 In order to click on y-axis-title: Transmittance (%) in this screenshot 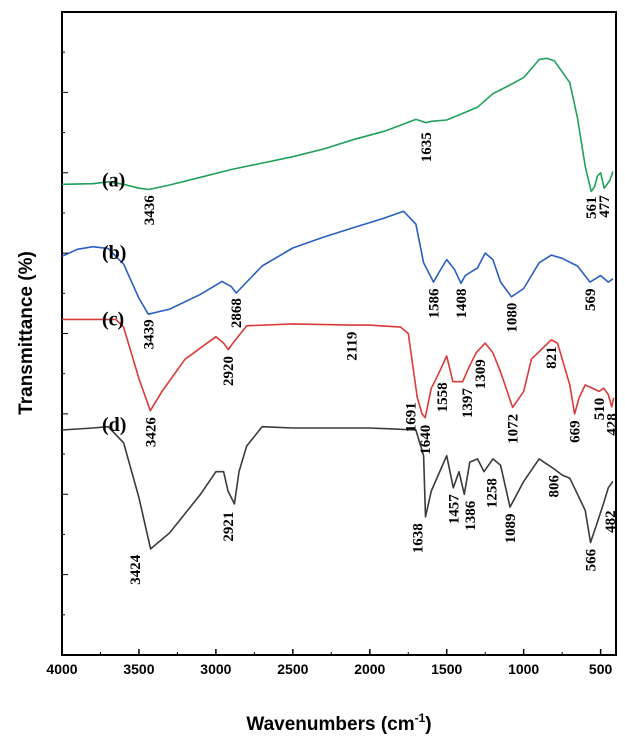, I will do `click(26, 333)`.